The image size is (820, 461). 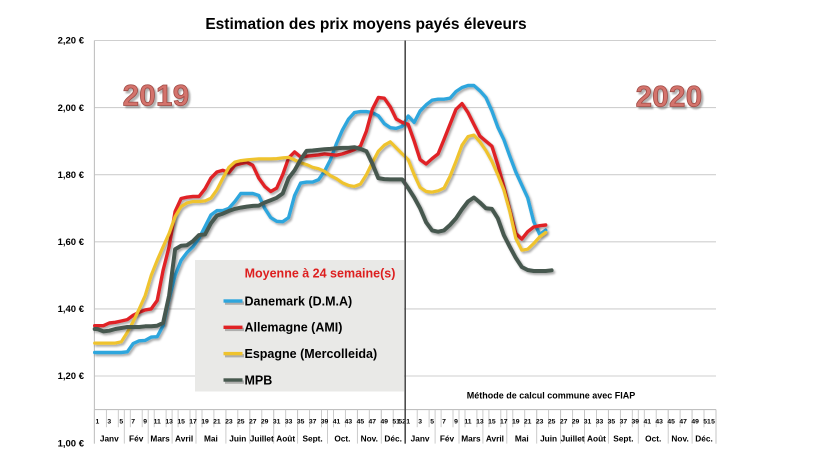 I want to click on svg-text: 1,80 €, so click(x=71, y=175).